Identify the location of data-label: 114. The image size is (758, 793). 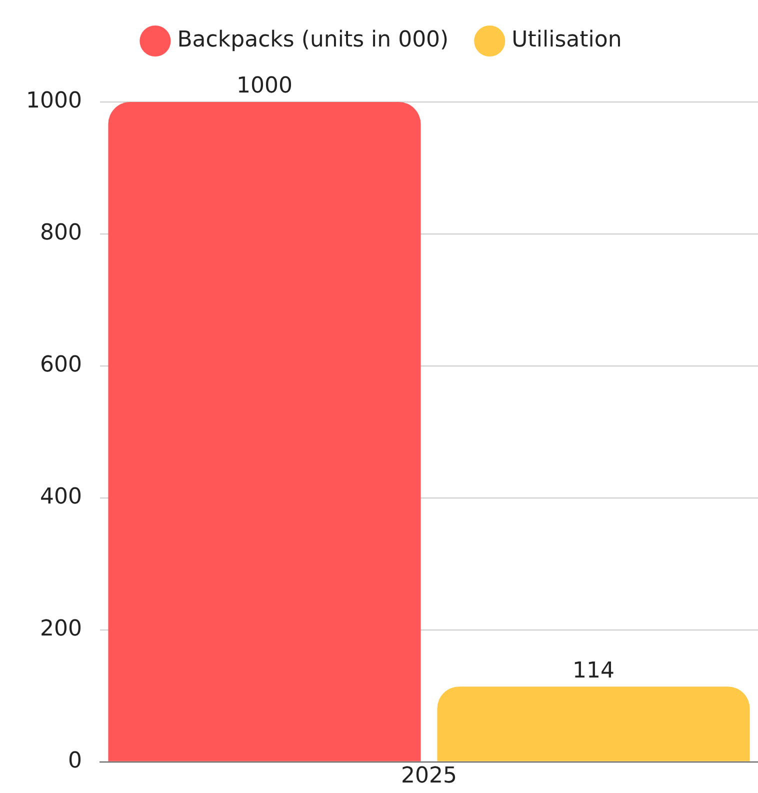
(593, 671).